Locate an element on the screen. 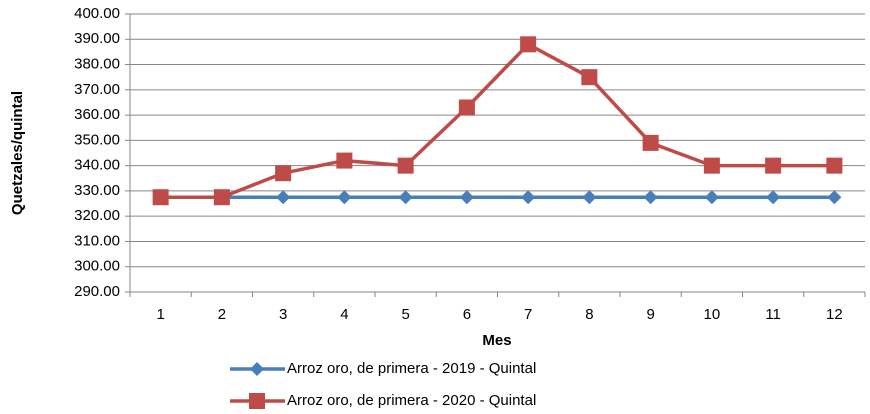 Image resolution: width=870 pixels, height=414 pixels. x-tick-label: 12 is located at coordinates (834, 314).